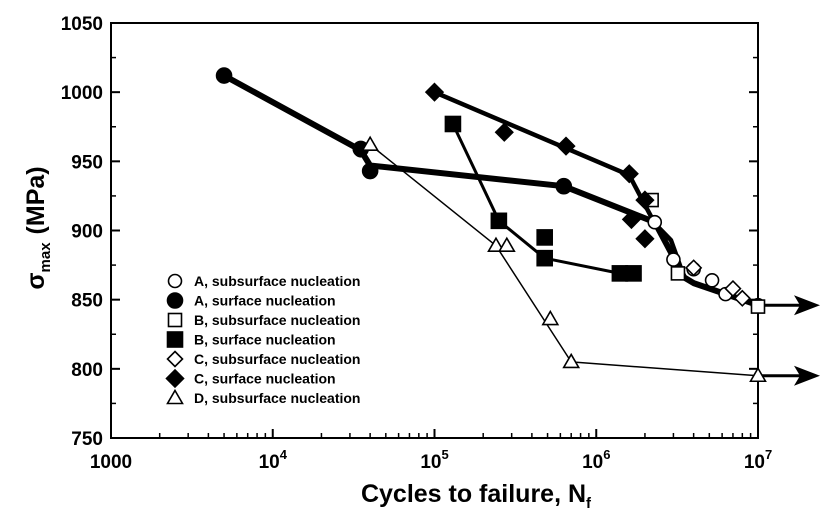 The image size is (822, 510). What do you see at coordinates (265, 301) in the screenshot?
I see `legend-label: A, surface nucleation` at bounding box center [265, 301].